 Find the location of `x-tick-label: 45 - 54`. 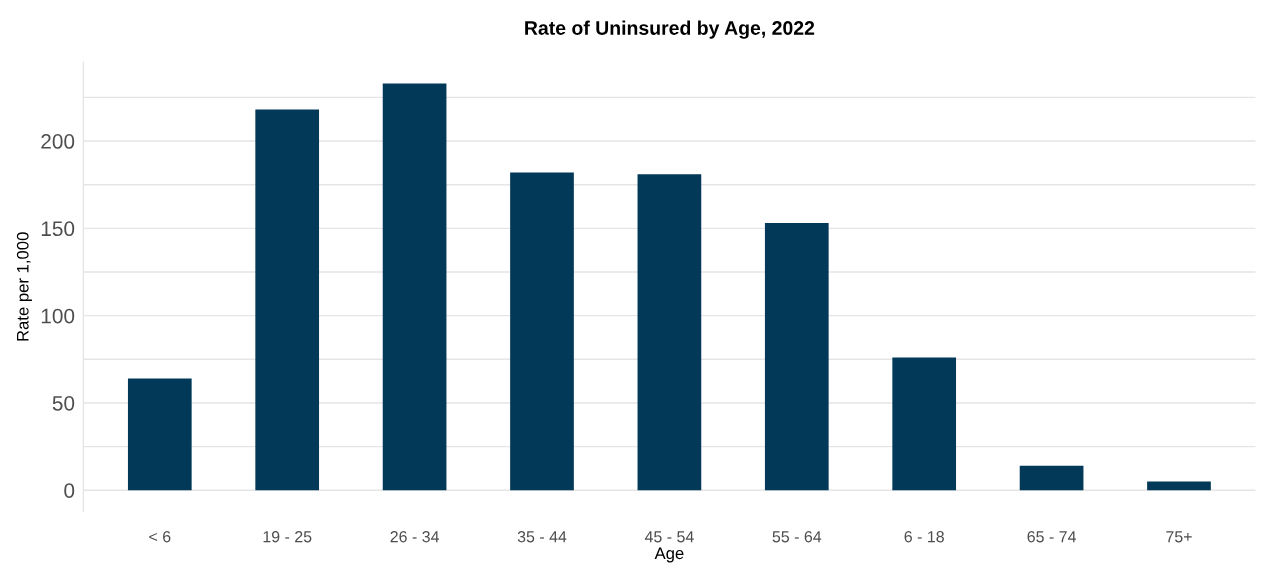

x-tick-label: 45 - 54 is located at coordinates (669, 537).